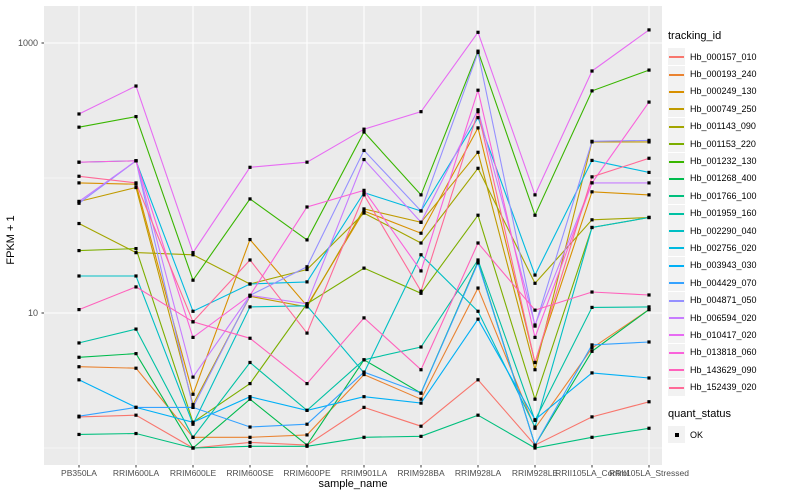  I want to click on point-marker-icon, so click(677, 435).